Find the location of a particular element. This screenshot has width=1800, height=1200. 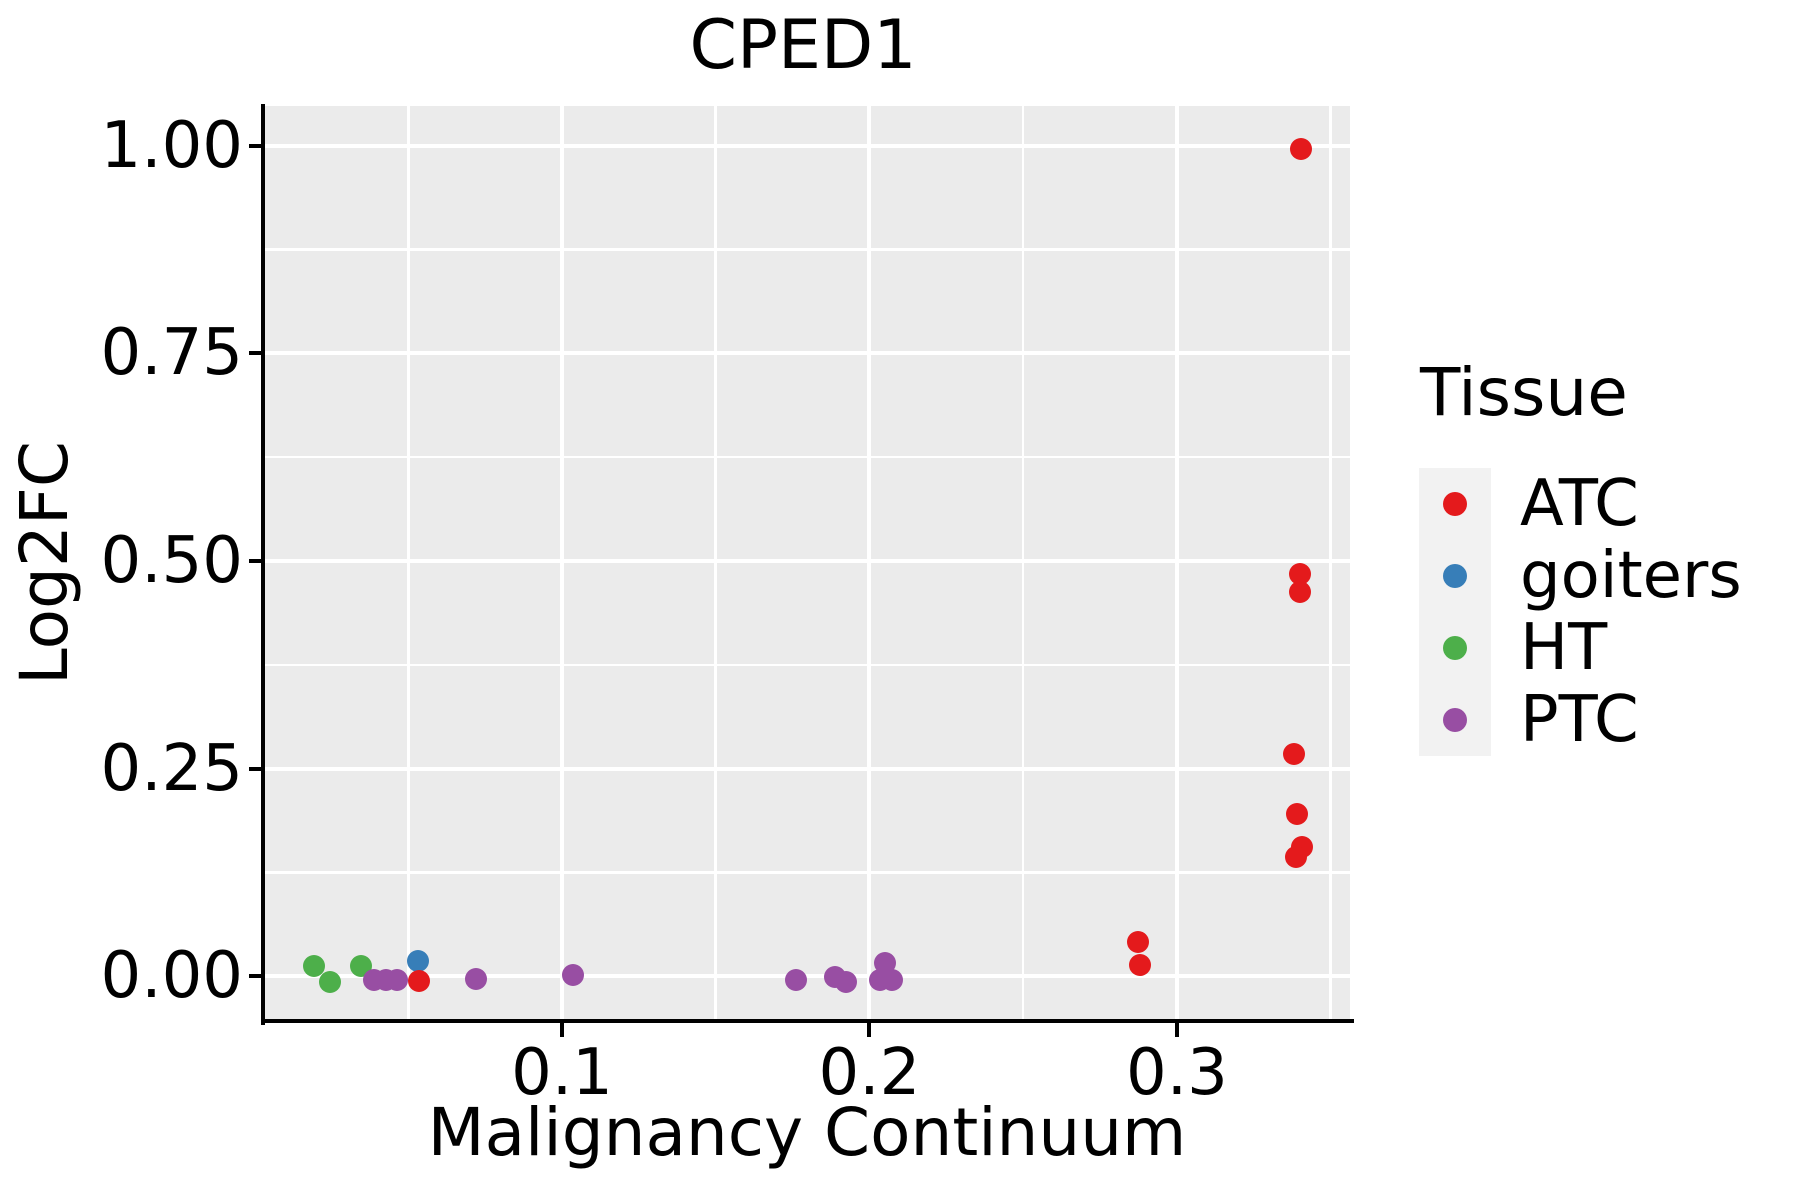

x-tick-label: 0.2 is located at coordinates (869, 1073).